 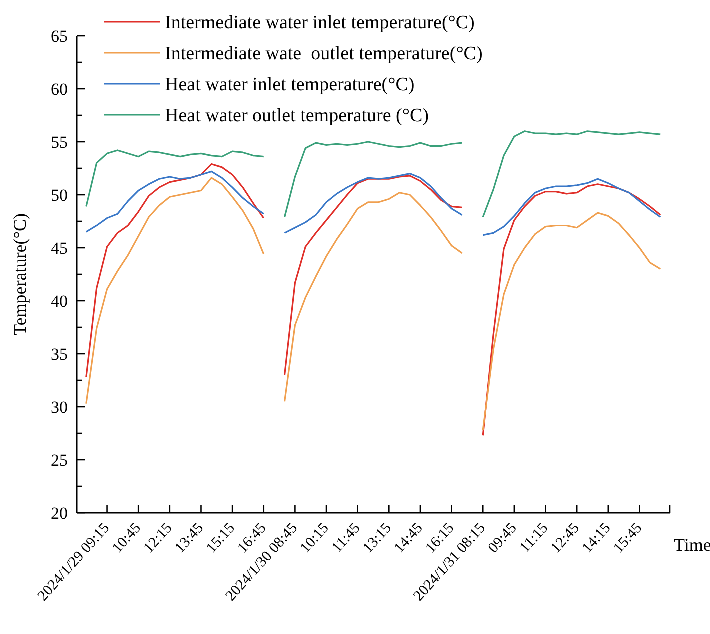 What do you see at coordinates (20, 275) in the screenshot?
I see `y-axis-title: Temperature(°C)` at bounding box center [20, 275].